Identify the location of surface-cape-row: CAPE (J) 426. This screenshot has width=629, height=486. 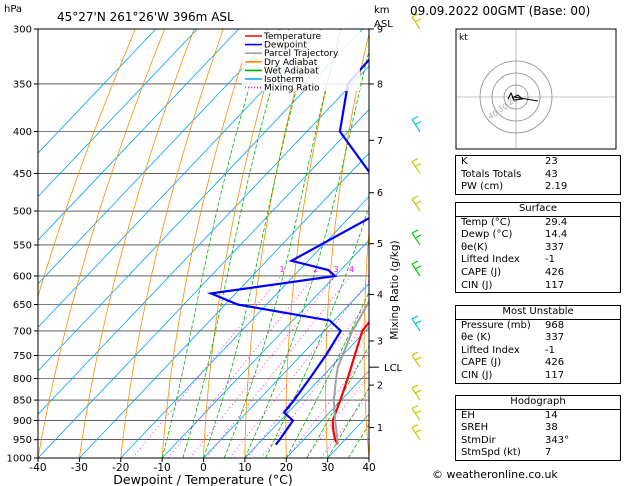
(538, 273).